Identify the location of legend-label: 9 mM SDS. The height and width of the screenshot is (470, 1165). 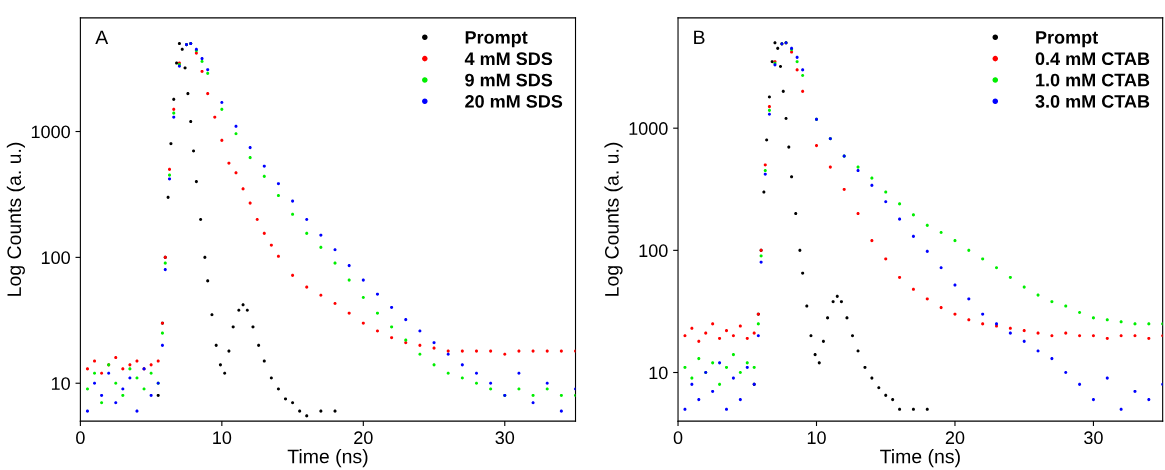
(509, 80).